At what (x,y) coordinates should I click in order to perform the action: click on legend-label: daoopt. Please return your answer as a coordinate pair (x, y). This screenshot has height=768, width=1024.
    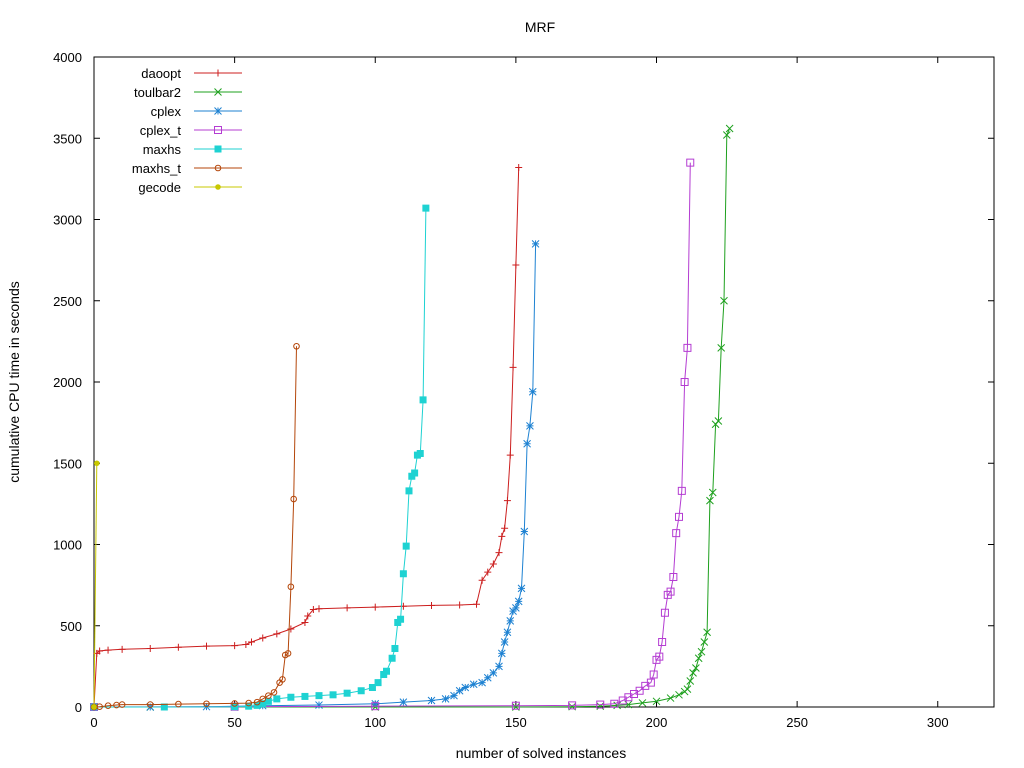
    Looking at the image, I should click on (161, 73).